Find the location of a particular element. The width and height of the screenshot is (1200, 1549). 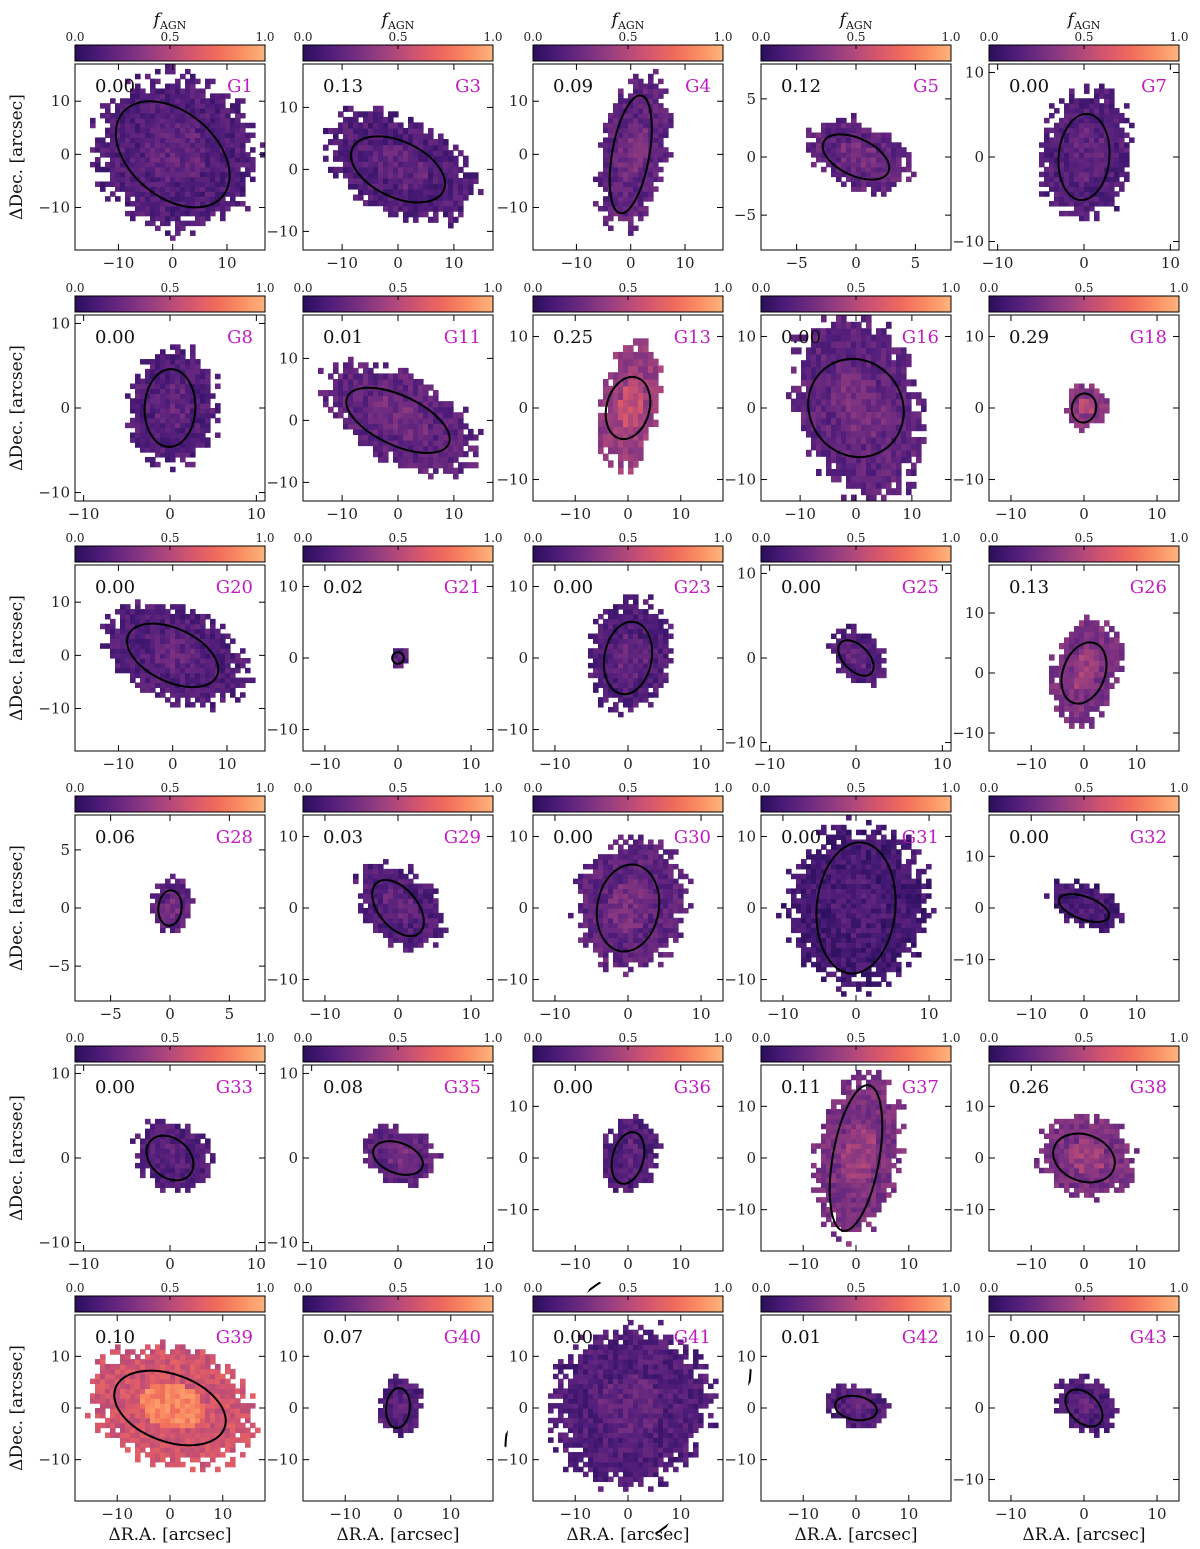

axes-frame is located at coordinates (170, 157).